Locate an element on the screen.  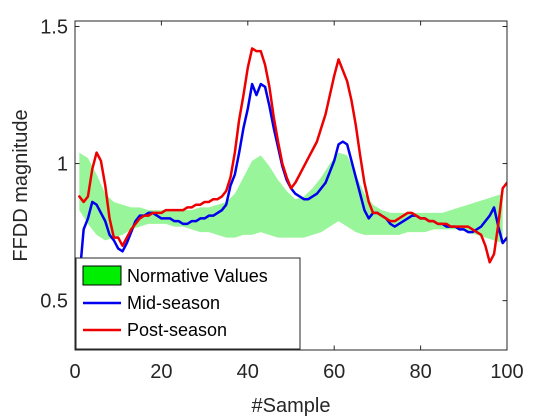
x-tick-label: 0 is located at coordinates (74, 372).